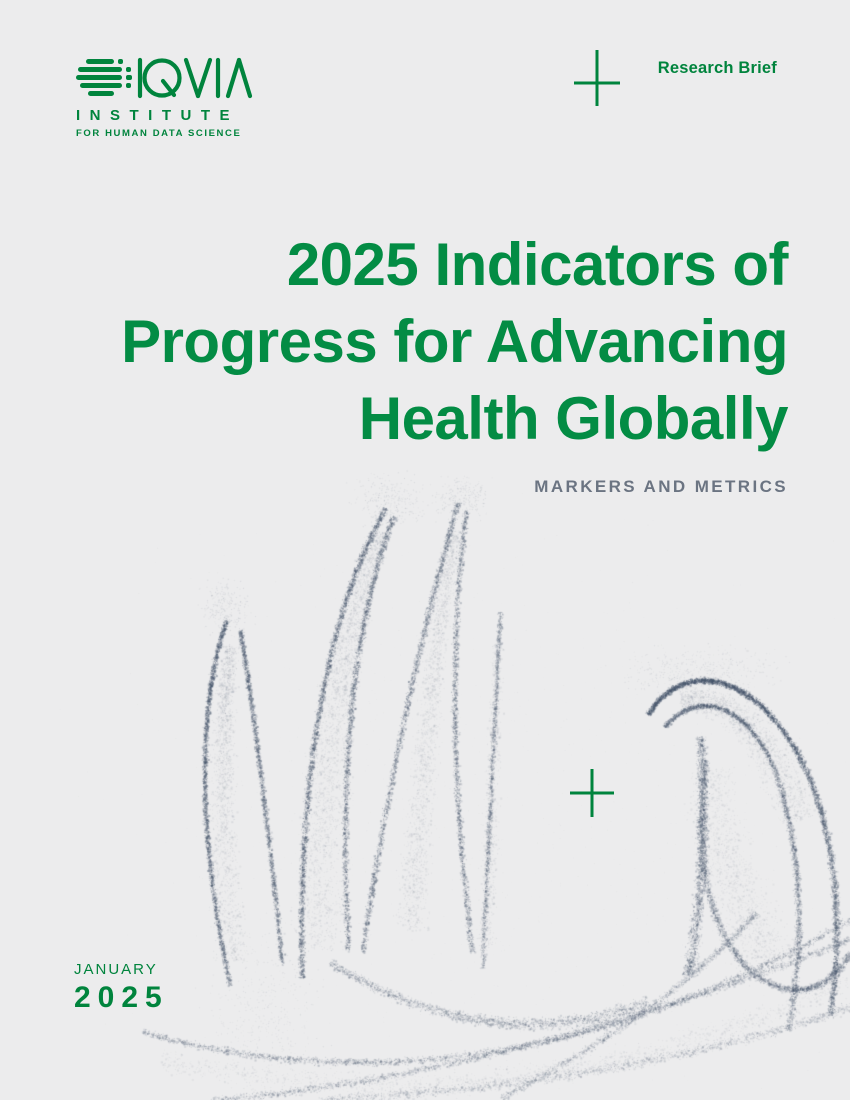 The height and width of the screenshot is (1100, 850). Describe the element at coordinates (592, 793) in the screenshot. I see `plus-icon-center` at that location.